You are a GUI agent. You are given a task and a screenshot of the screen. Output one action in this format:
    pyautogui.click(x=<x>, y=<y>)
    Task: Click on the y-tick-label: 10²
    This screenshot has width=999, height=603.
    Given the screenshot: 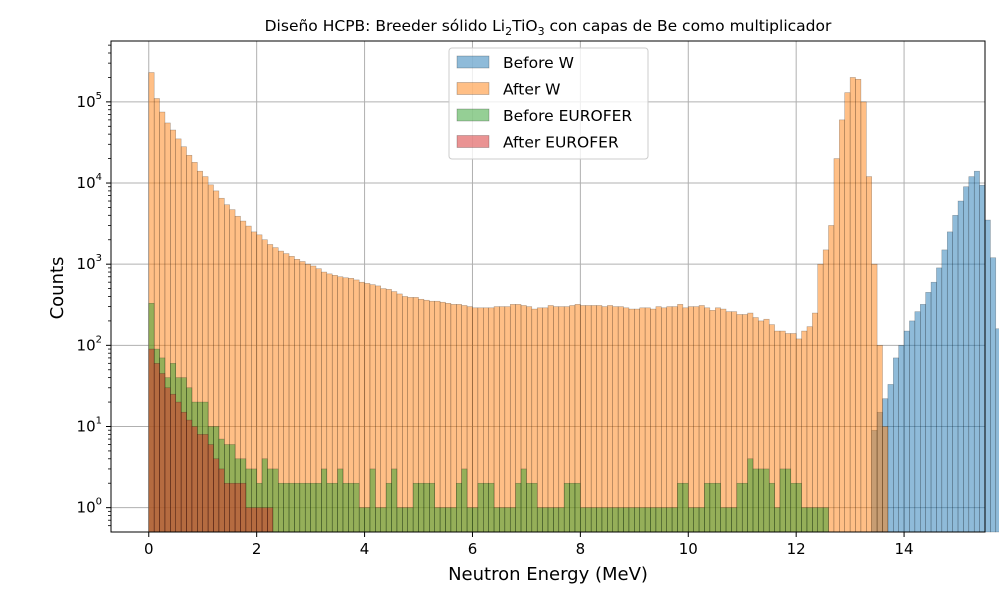 What is the action you would take?
    pyautogui.click(x=89, y=344)
    